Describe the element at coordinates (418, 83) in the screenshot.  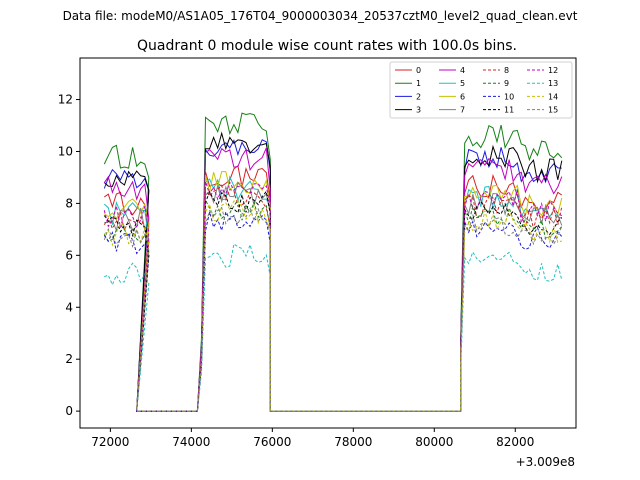
I see `legend-label-1: 1` at that location.